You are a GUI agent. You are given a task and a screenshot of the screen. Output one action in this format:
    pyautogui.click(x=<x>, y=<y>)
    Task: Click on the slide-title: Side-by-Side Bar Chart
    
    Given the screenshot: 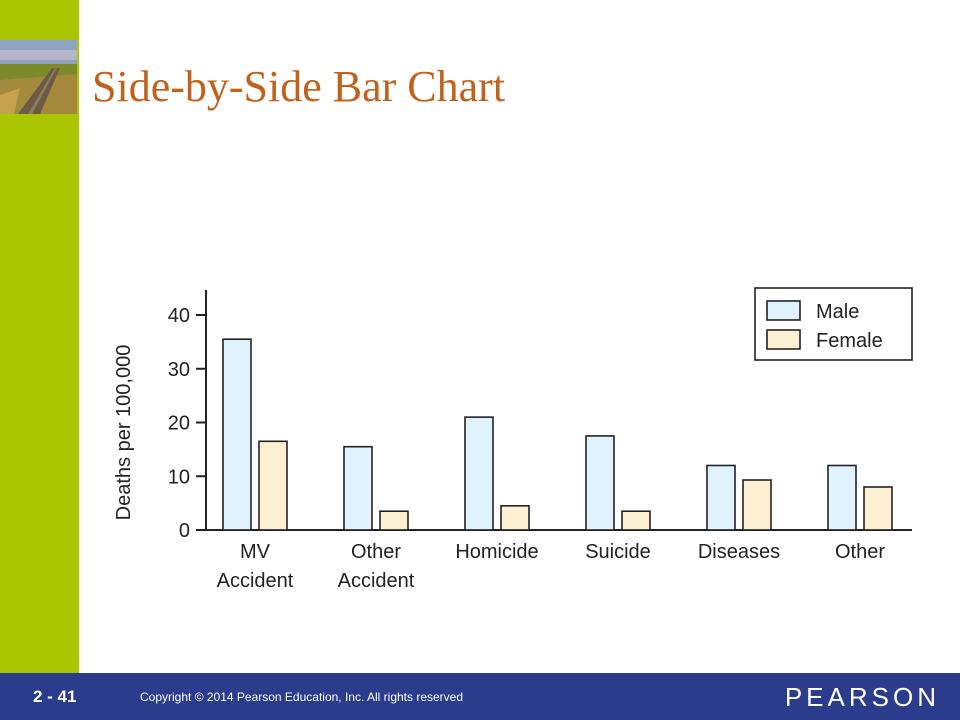 What is the action you would take?
    pyautogui.click(x=299, y=86)
    